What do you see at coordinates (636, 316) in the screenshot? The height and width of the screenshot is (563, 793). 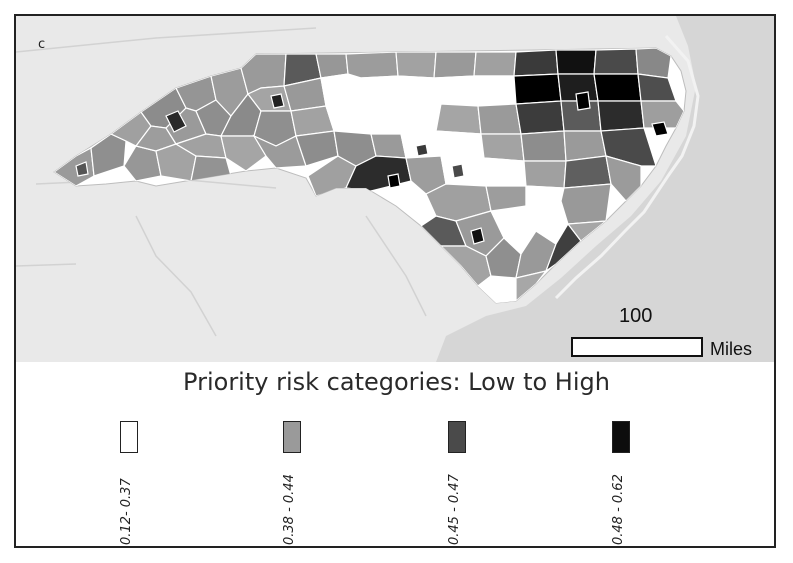 I see `scale-bar-value: 100` at bounding box center [636, 316].